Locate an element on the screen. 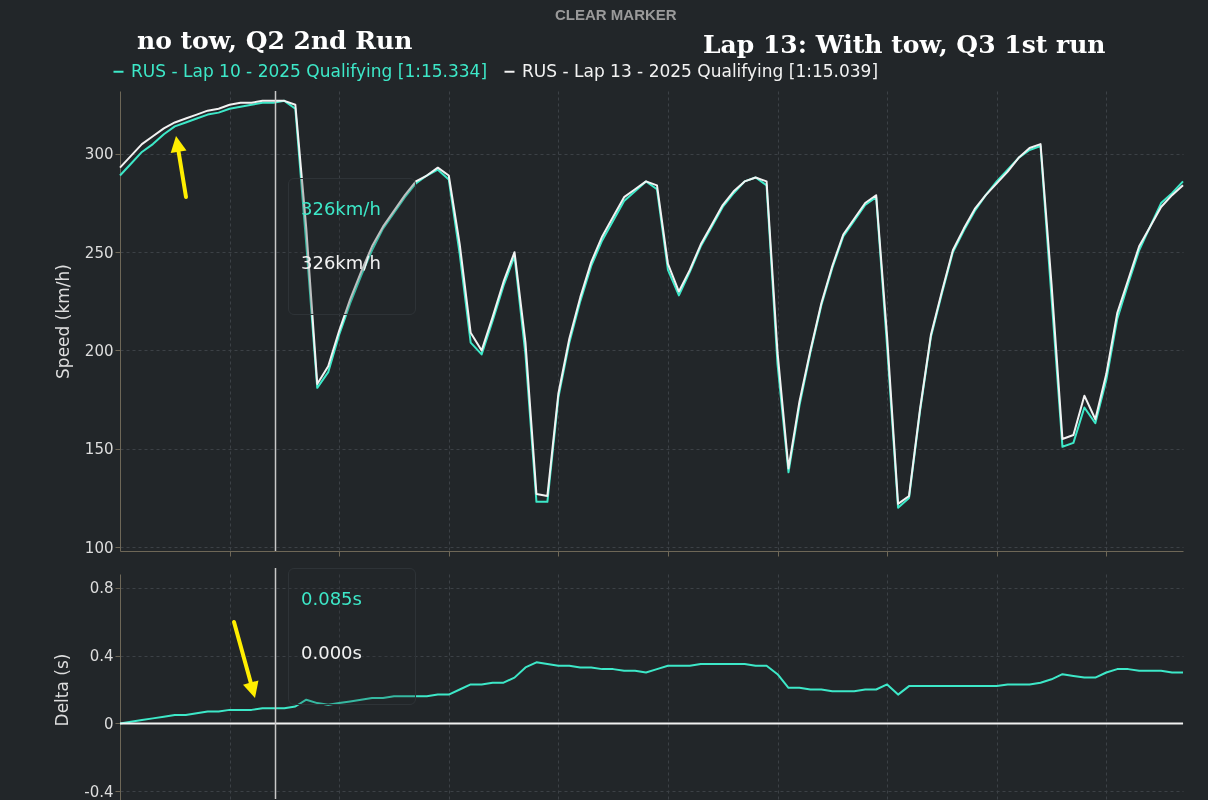 The image size is (1208, 800). y-axis-title: Speed (km/h) is located at coordinates (62, 321).